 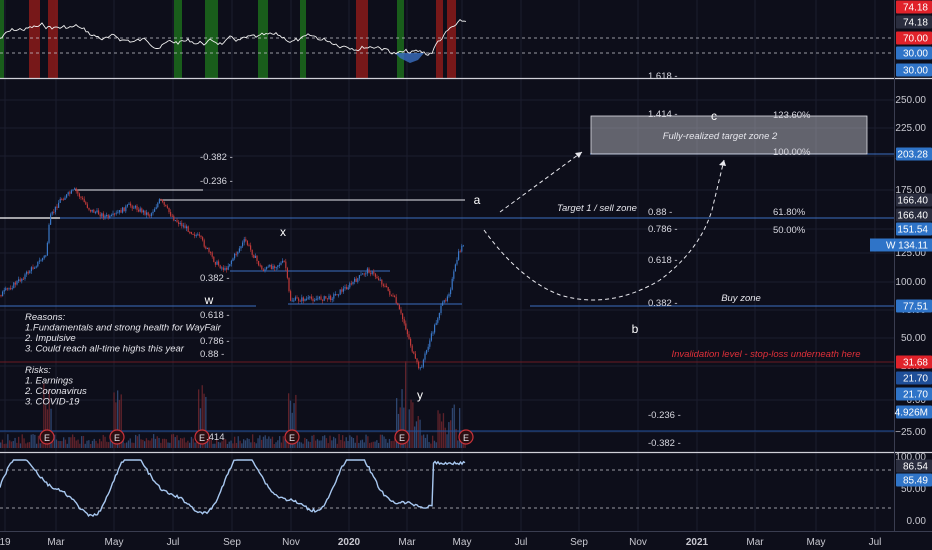 I want to click on reason-line: Reasons:, so click(x=45, y=317).